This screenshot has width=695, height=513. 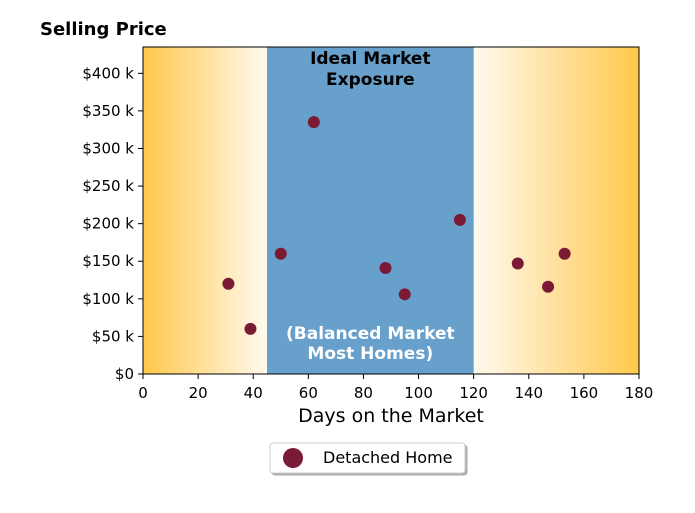 What do you see at coordinates (363, 393) in the screenshot?
I see `x-tick-label: 80` at bounding box center [363, 393].